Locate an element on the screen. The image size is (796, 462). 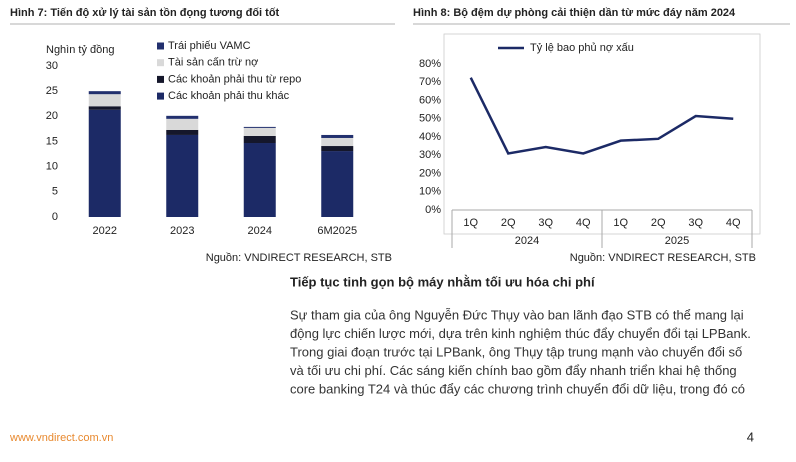
y-tick-label: 0% is located at coordinates (433, 210).